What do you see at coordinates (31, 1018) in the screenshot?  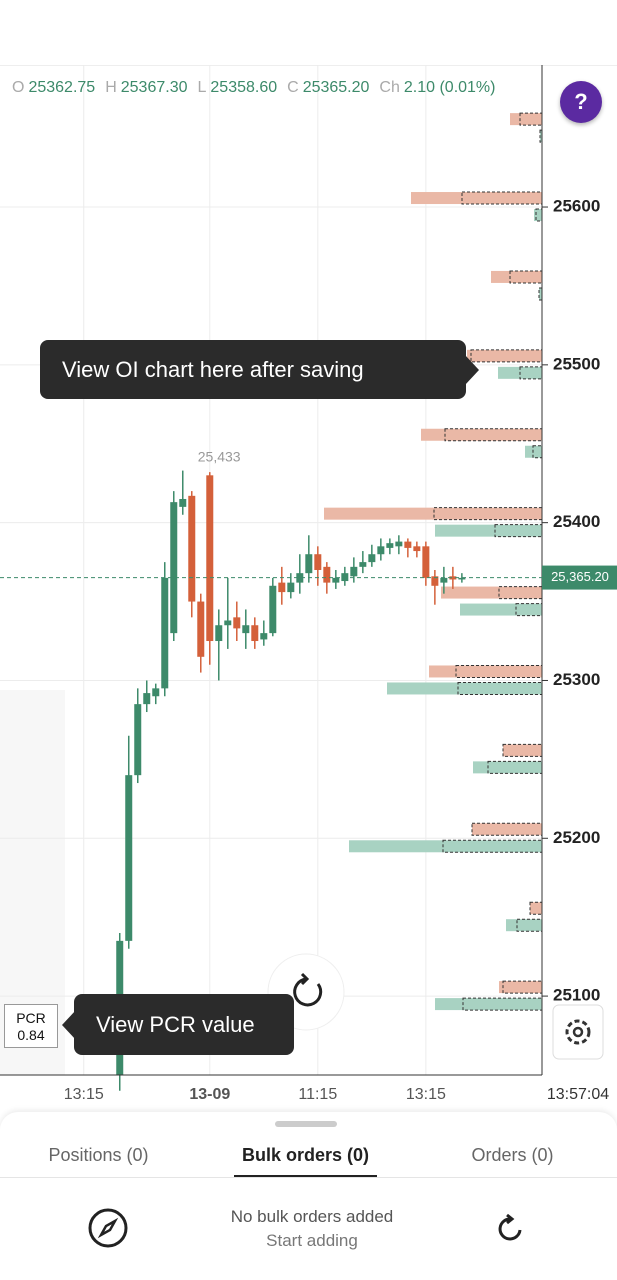 I see `pcr-label: PCR` at bounding box center [31, 1018].